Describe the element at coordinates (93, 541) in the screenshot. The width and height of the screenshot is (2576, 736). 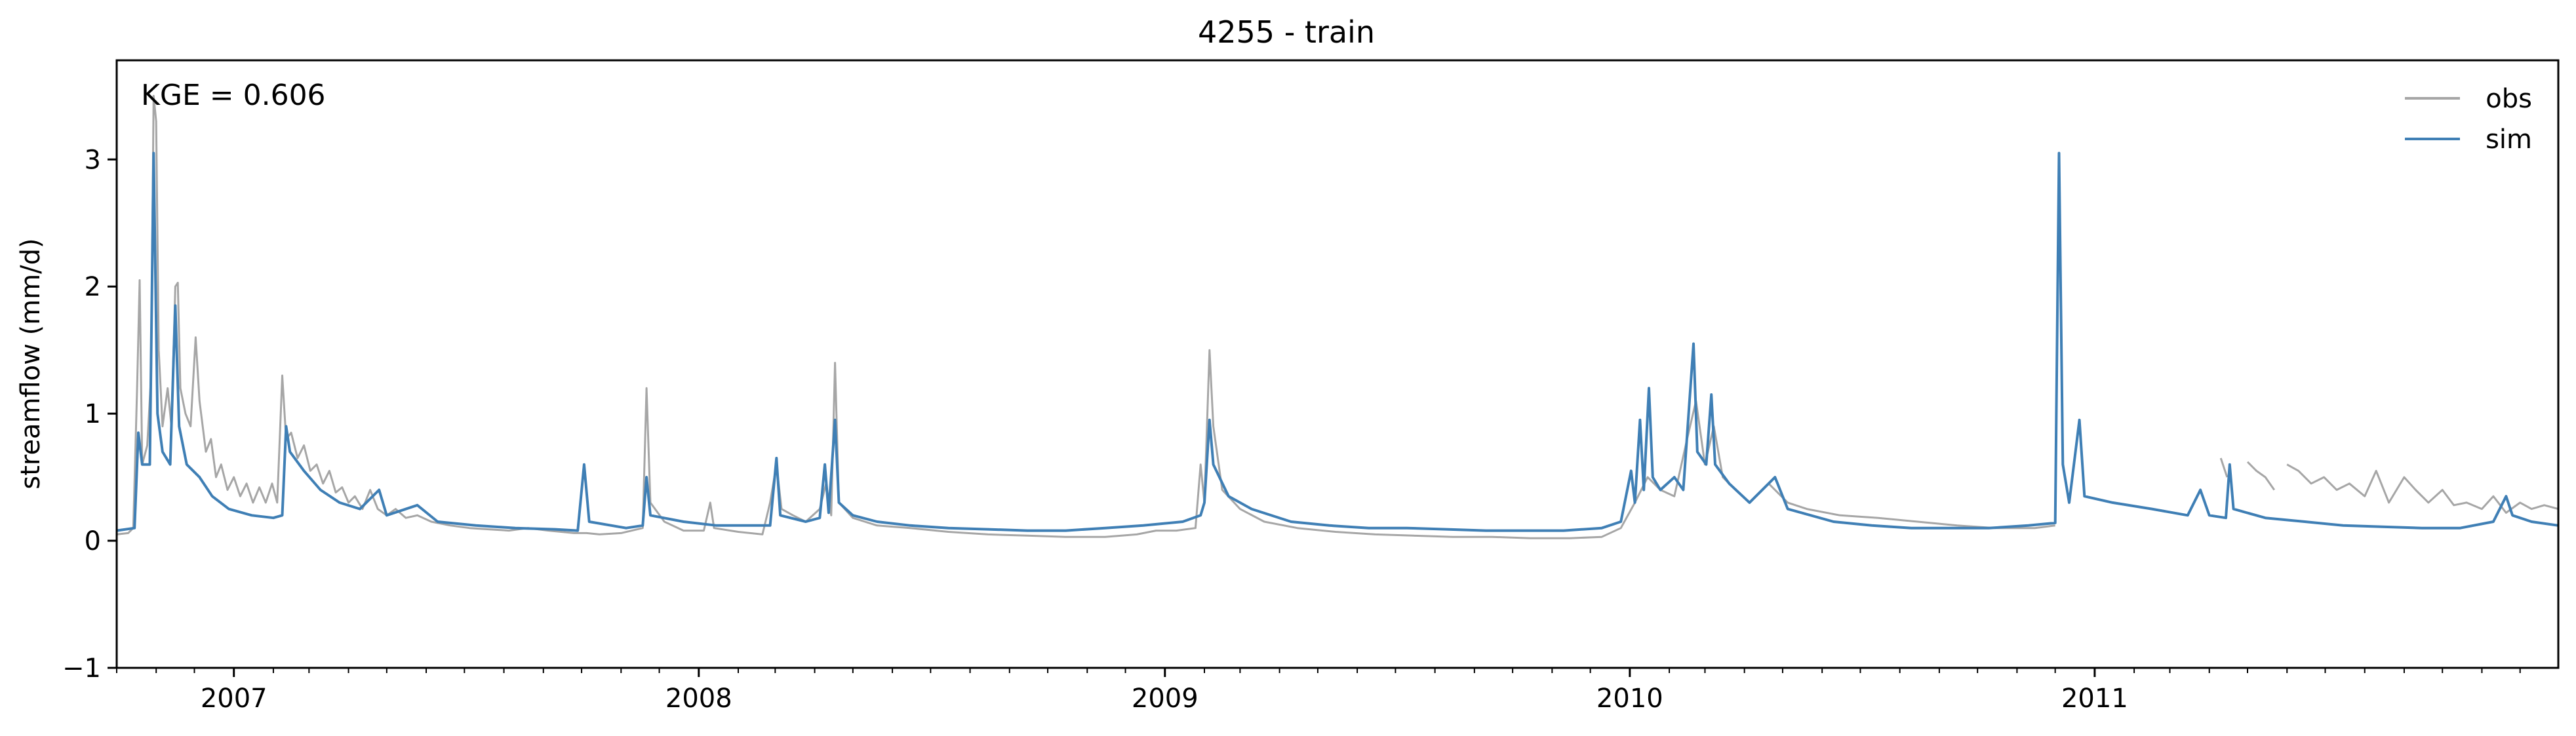
I see `y-tick-label: 0` at that location.